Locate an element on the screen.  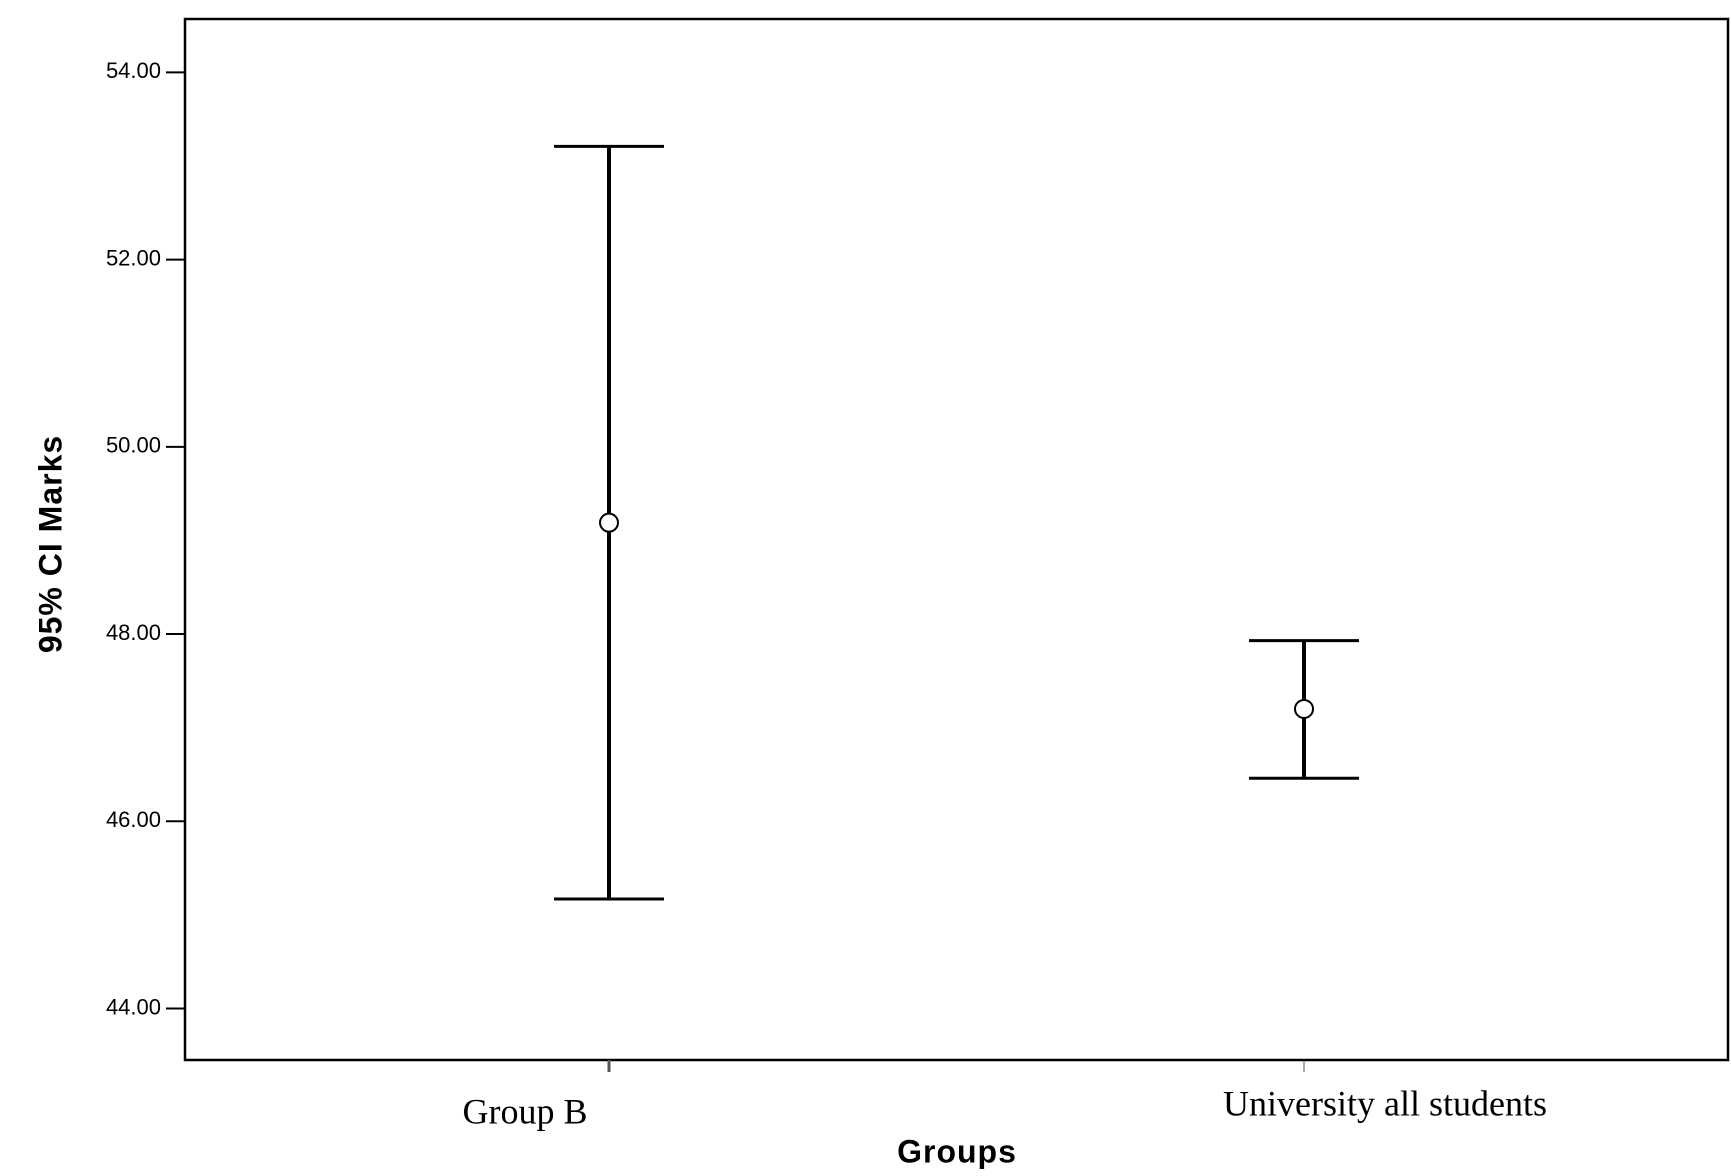
y-tick-label: 46.00 is located at coordinates (133, 819).